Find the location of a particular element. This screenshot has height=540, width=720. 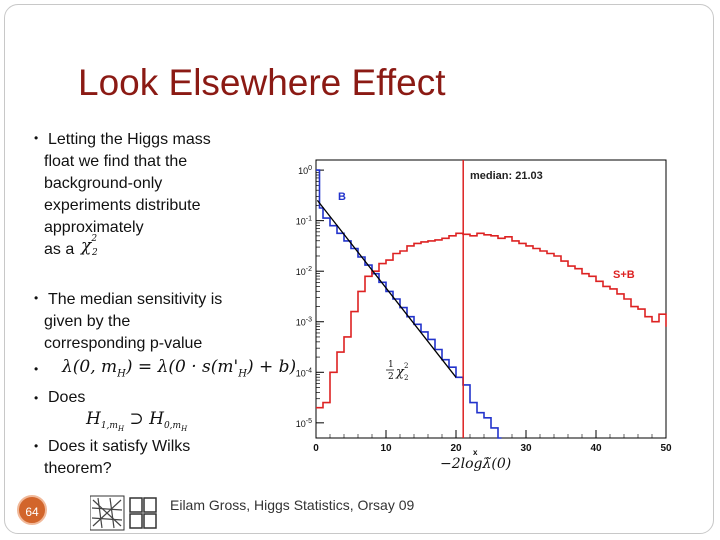

pvalue-formula: λ(0, mH) = λ(0 · s(m'H) + b) is located at coordinates (179, 368).